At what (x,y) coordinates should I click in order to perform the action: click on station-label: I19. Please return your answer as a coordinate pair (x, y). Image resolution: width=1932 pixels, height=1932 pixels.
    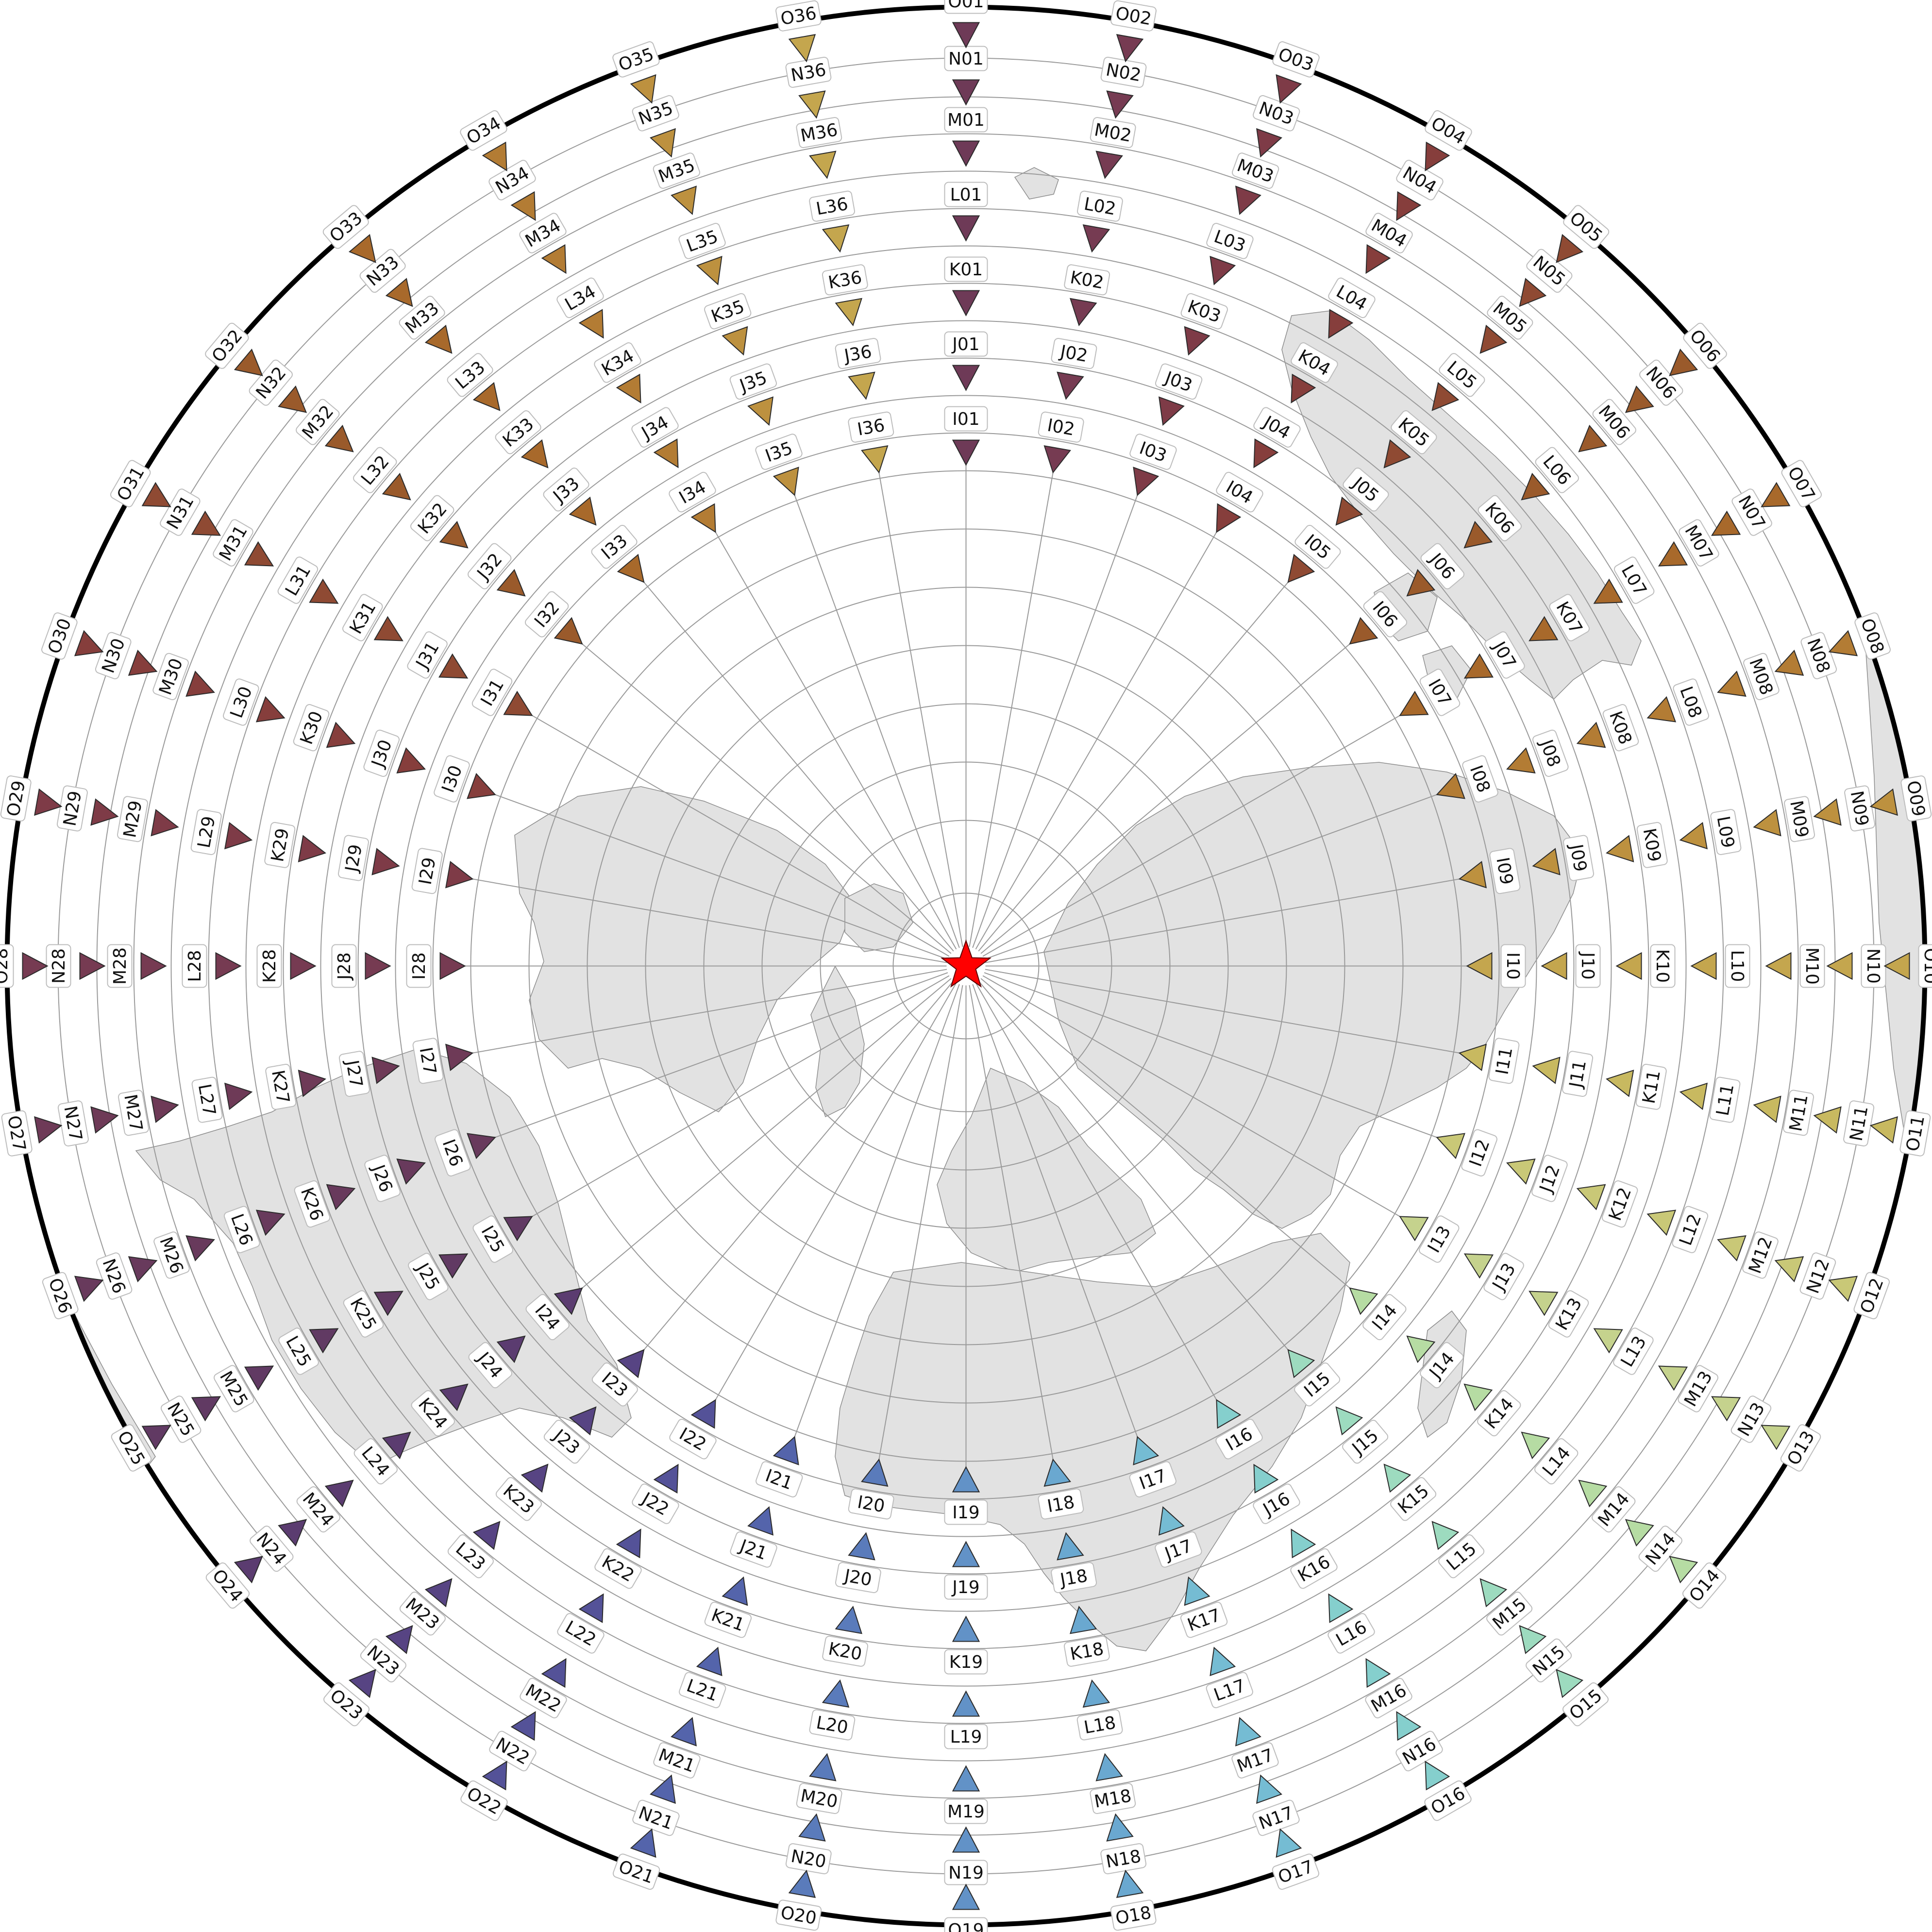
    Looking at the image, I should click on (966, 1512).